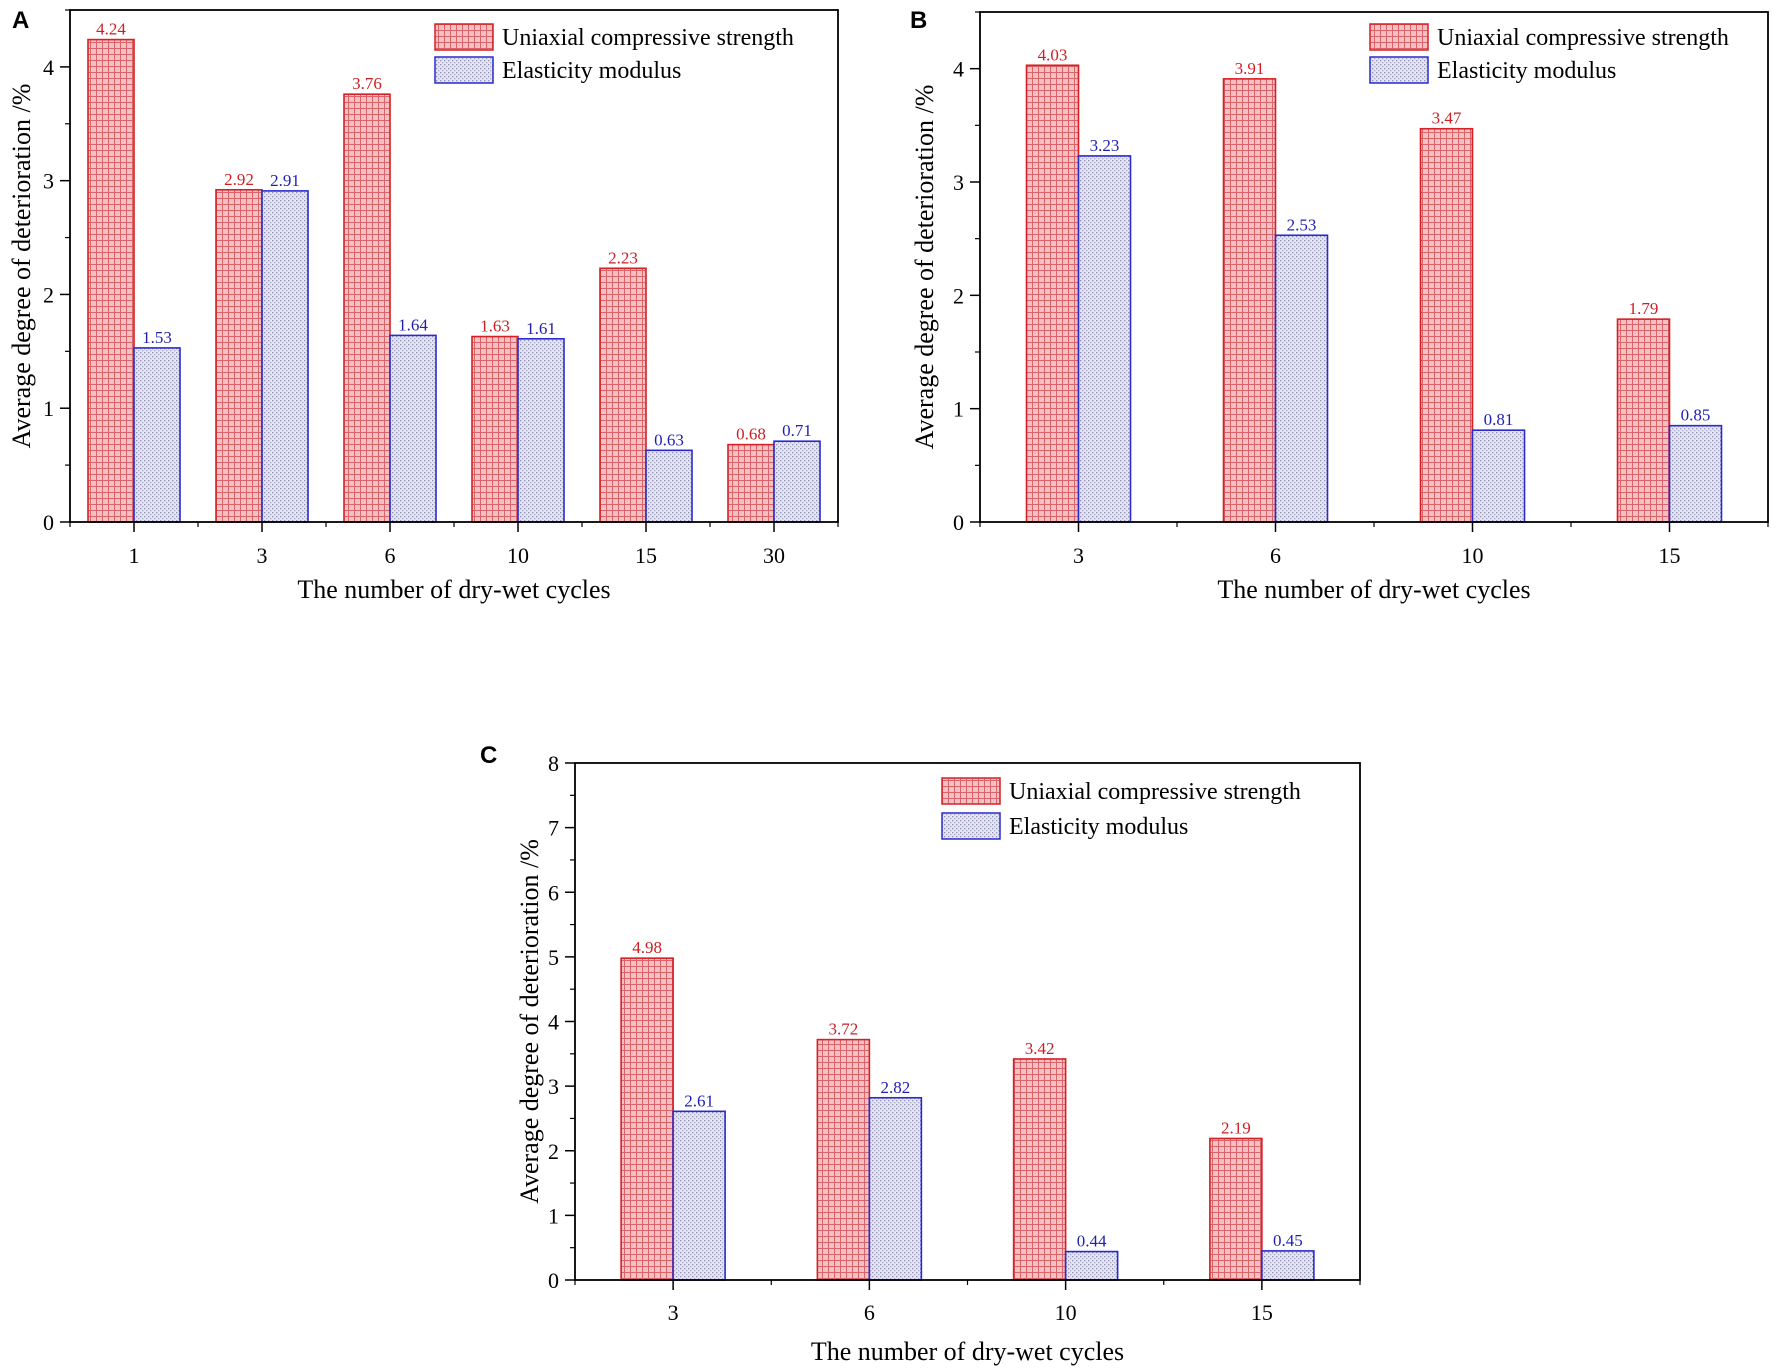  I want to click on panel-a-label-em-30: 0.71, so click(797, 430).